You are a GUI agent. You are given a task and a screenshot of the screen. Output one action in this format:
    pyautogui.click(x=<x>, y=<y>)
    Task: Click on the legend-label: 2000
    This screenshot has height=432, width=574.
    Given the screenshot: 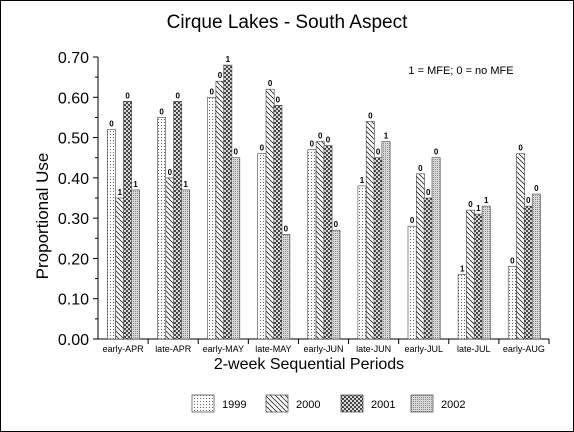 What is the action you would take?
    pyautogui.click(x=308, y=405)
    